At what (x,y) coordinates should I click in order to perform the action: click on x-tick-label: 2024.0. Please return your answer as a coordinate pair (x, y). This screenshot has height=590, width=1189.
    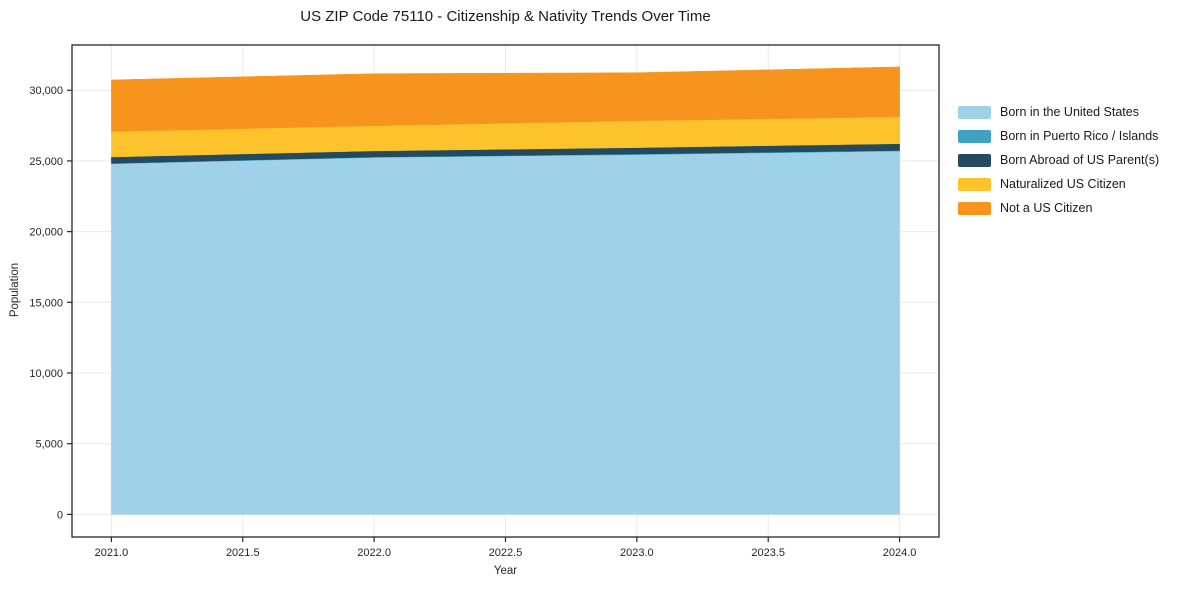
    Looking at the image, I should click on (900, 553).